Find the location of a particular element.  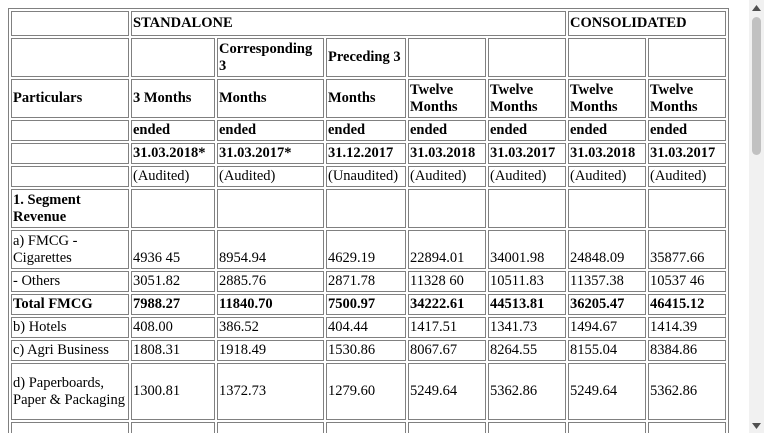

table-cell: 4936 45 is located at coordinates (173, 249).